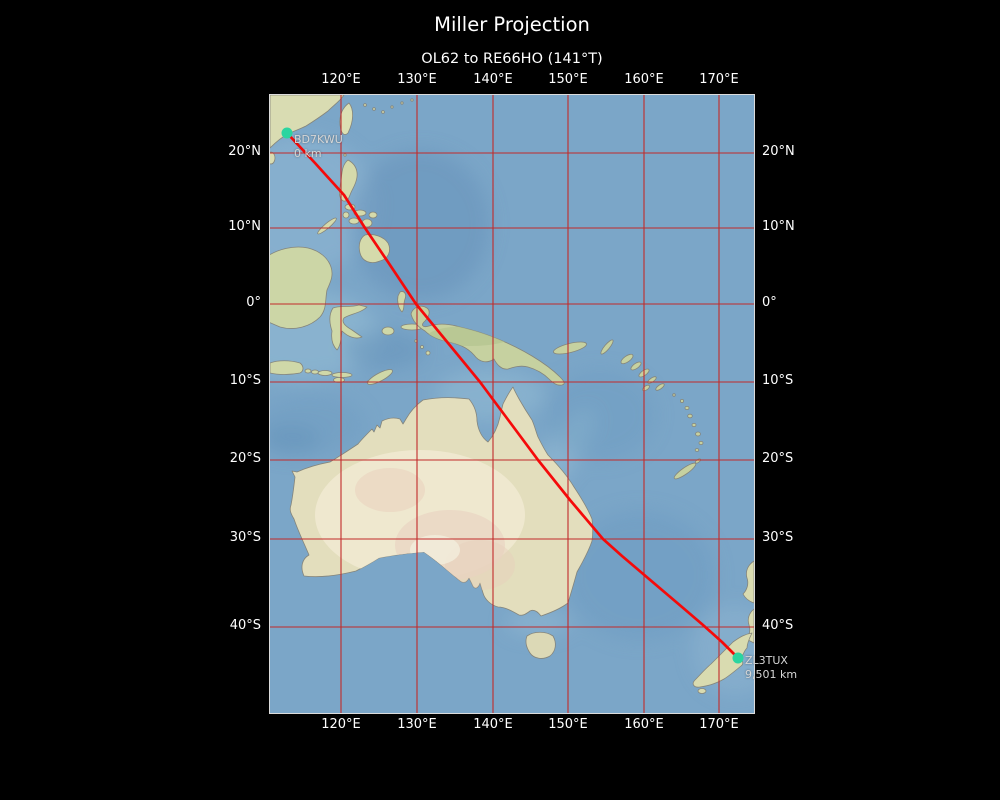  Describe the element at coordinates (644, 724) in the screenshot. I see `tick-bottom-160e: 160°E` at that location.